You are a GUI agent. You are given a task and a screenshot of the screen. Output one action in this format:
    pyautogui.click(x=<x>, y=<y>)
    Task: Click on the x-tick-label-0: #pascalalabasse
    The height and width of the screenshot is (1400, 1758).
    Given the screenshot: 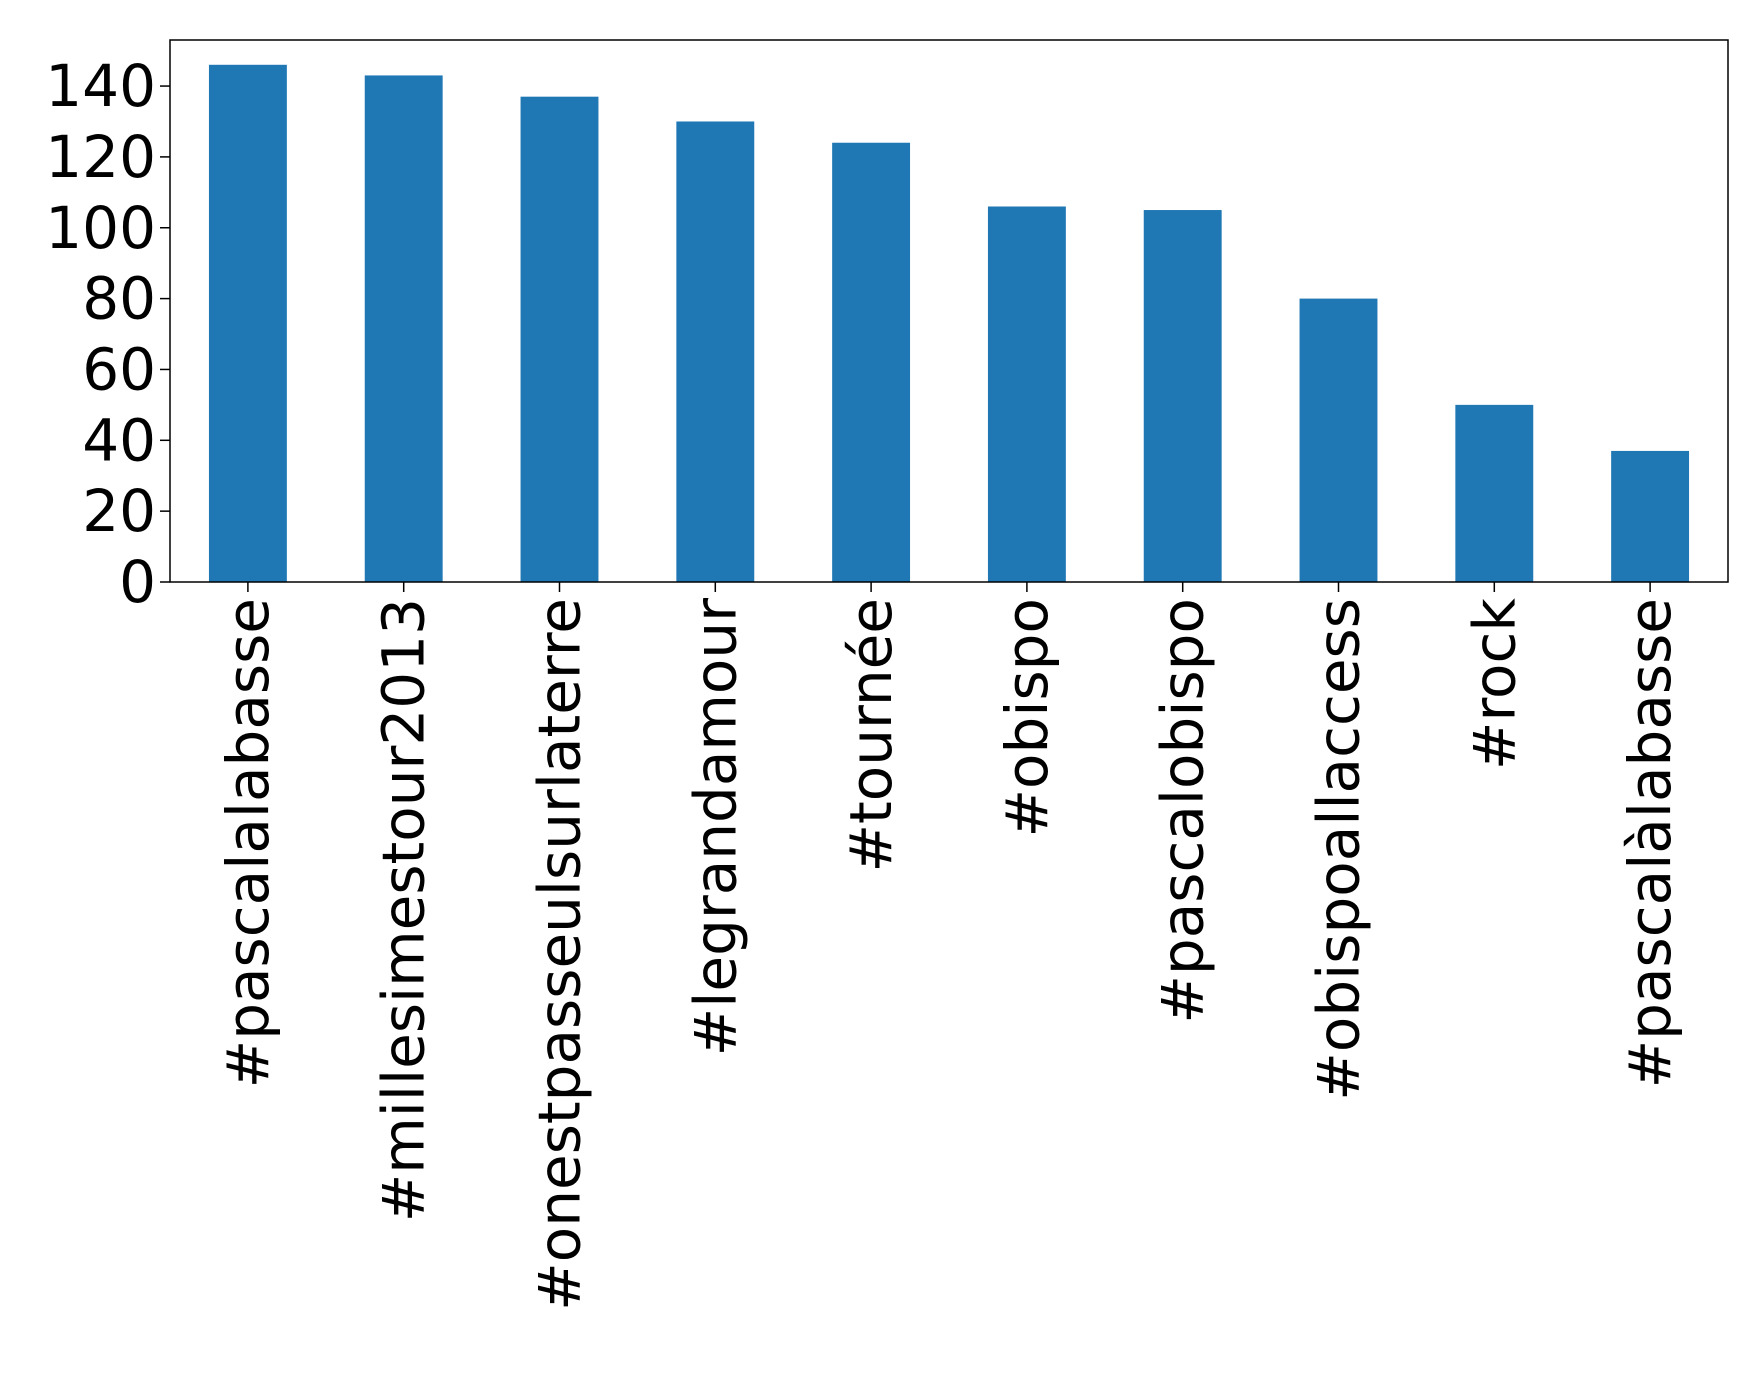 What is the action you would take?
    pyautogui.click(x=248, y=843)
    